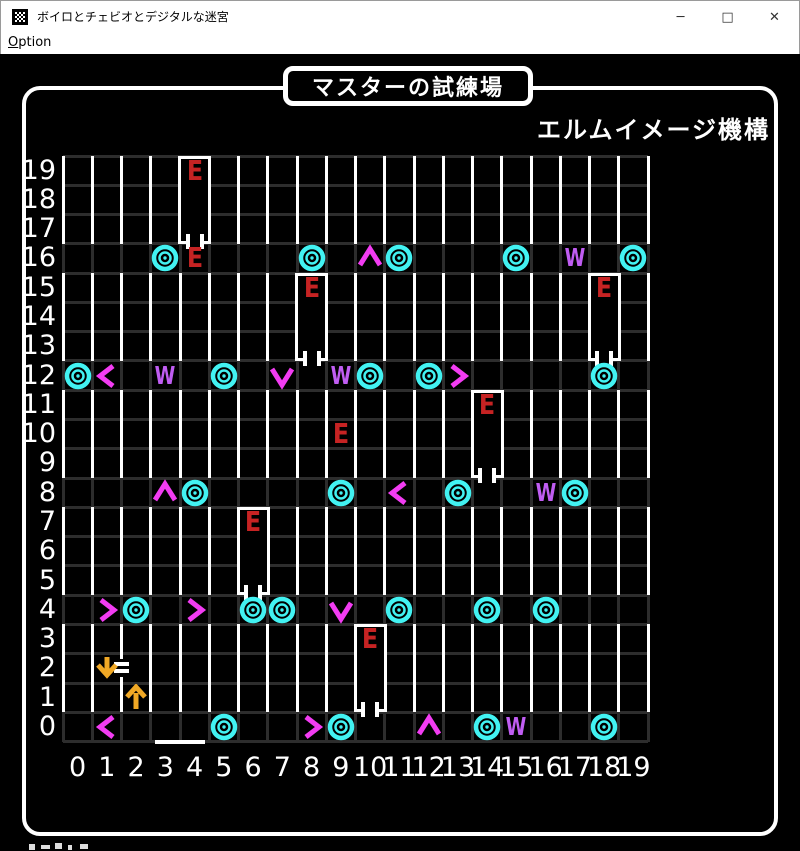  Describe the element at coordinates (653, 130) in the screenshot. I see `stage-credit: エルムイメージ機構` at that location.